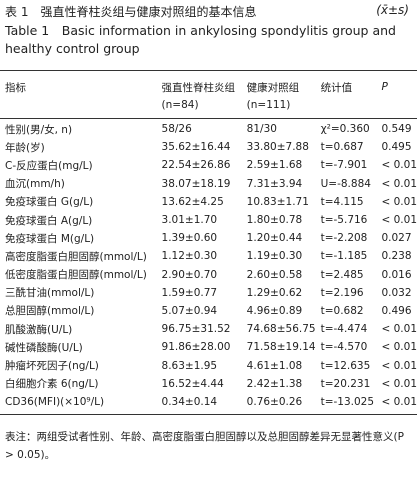 This screenshot has height=486, width=417. What do you see at coordinates (196, 329) in the screenshot?
I see `cell: 96.75±31.52` at bounding box center [196, 329].